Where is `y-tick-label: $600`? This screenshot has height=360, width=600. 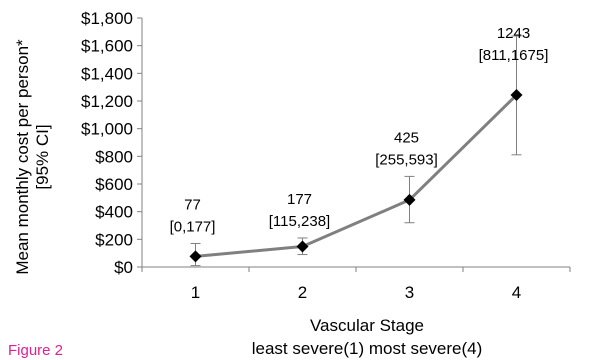 y-tick-label: $600 is located at coordinates (114, 184).